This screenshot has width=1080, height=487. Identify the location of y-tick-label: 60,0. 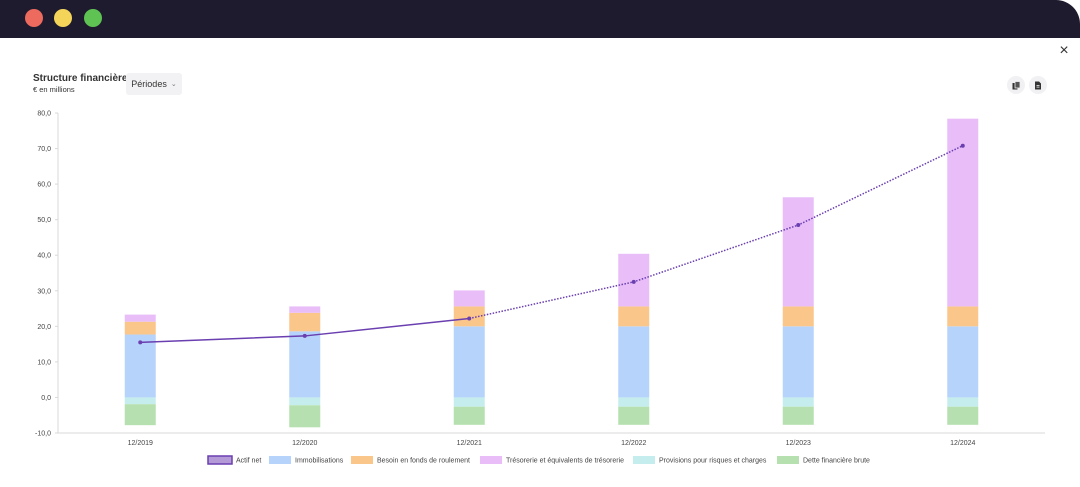
(44, 185).